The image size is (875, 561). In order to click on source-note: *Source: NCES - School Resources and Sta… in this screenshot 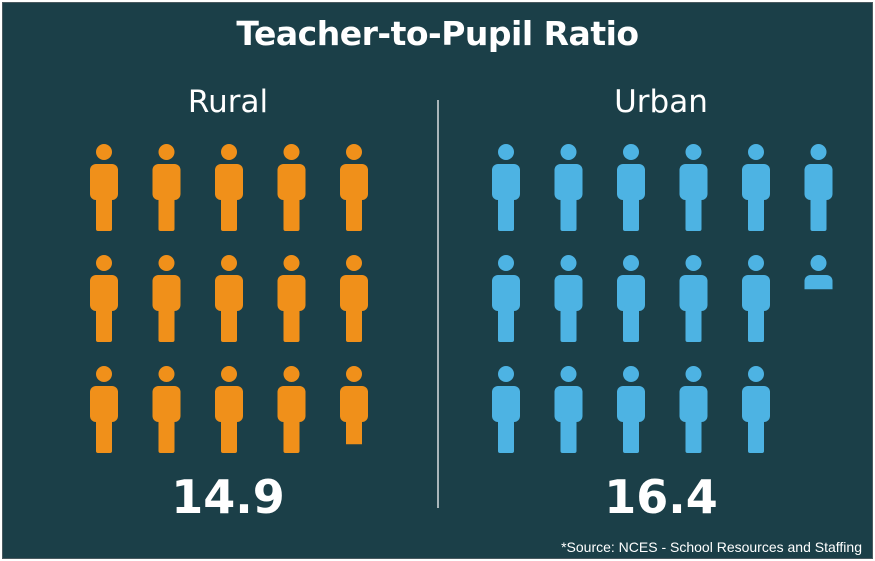, I will do `click(711, 547)`.